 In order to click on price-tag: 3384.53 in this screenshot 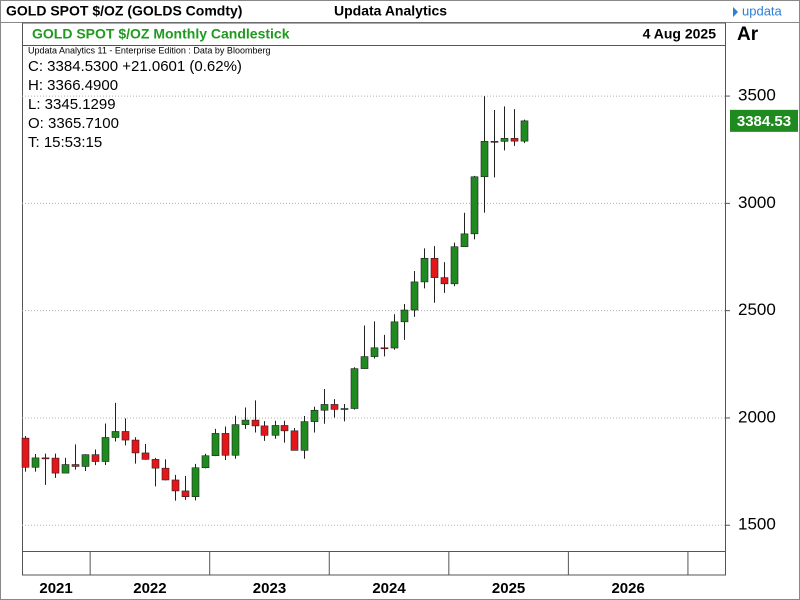, I will do `click(764, 121)`.